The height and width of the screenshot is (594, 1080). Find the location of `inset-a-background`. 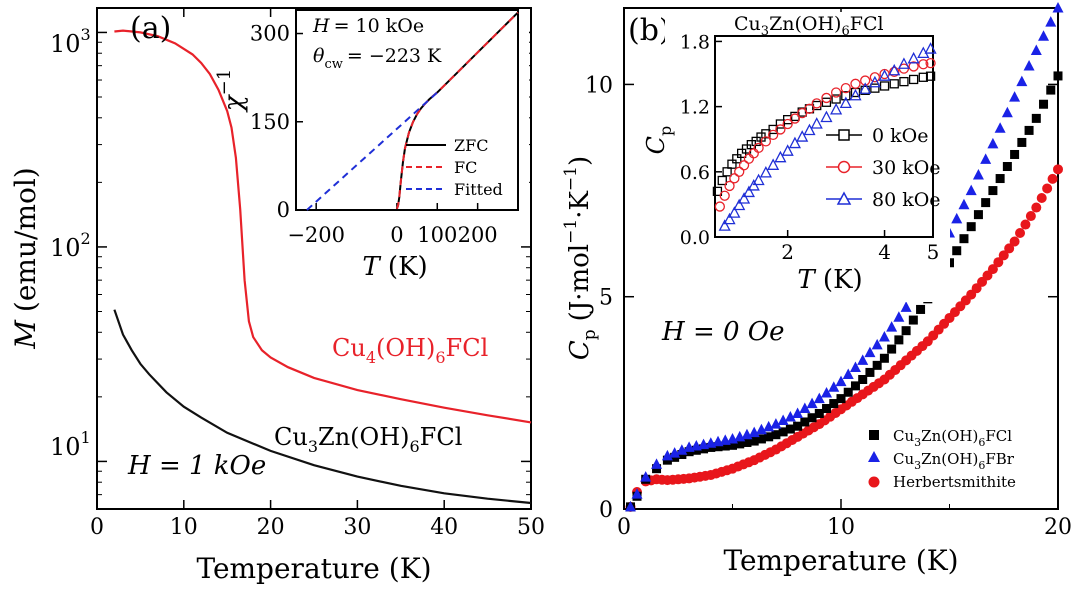

inset-a-background is located at coordinates (411, 110).